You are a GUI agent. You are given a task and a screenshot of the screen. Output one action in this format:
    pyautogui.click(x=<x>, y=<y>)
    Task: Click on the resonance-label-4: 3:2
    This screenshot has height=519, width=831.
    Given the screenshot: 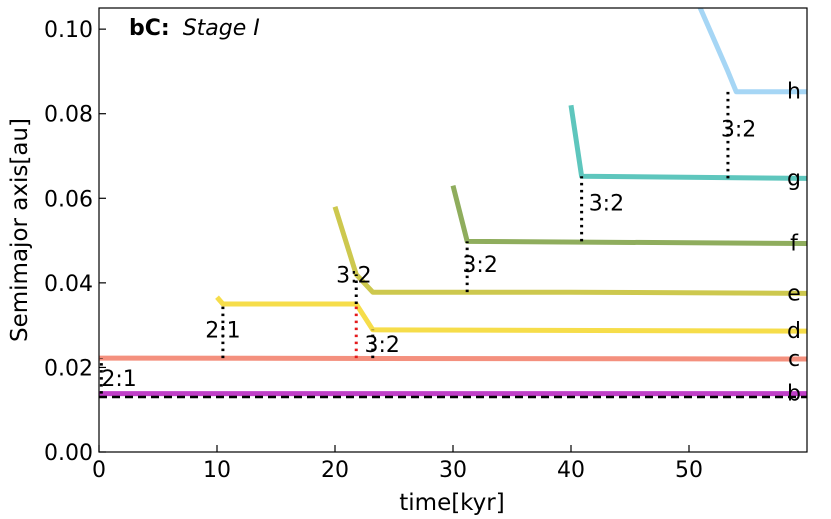 What is the action you would take?
    pyautogui.click(x=381, y=345)
    